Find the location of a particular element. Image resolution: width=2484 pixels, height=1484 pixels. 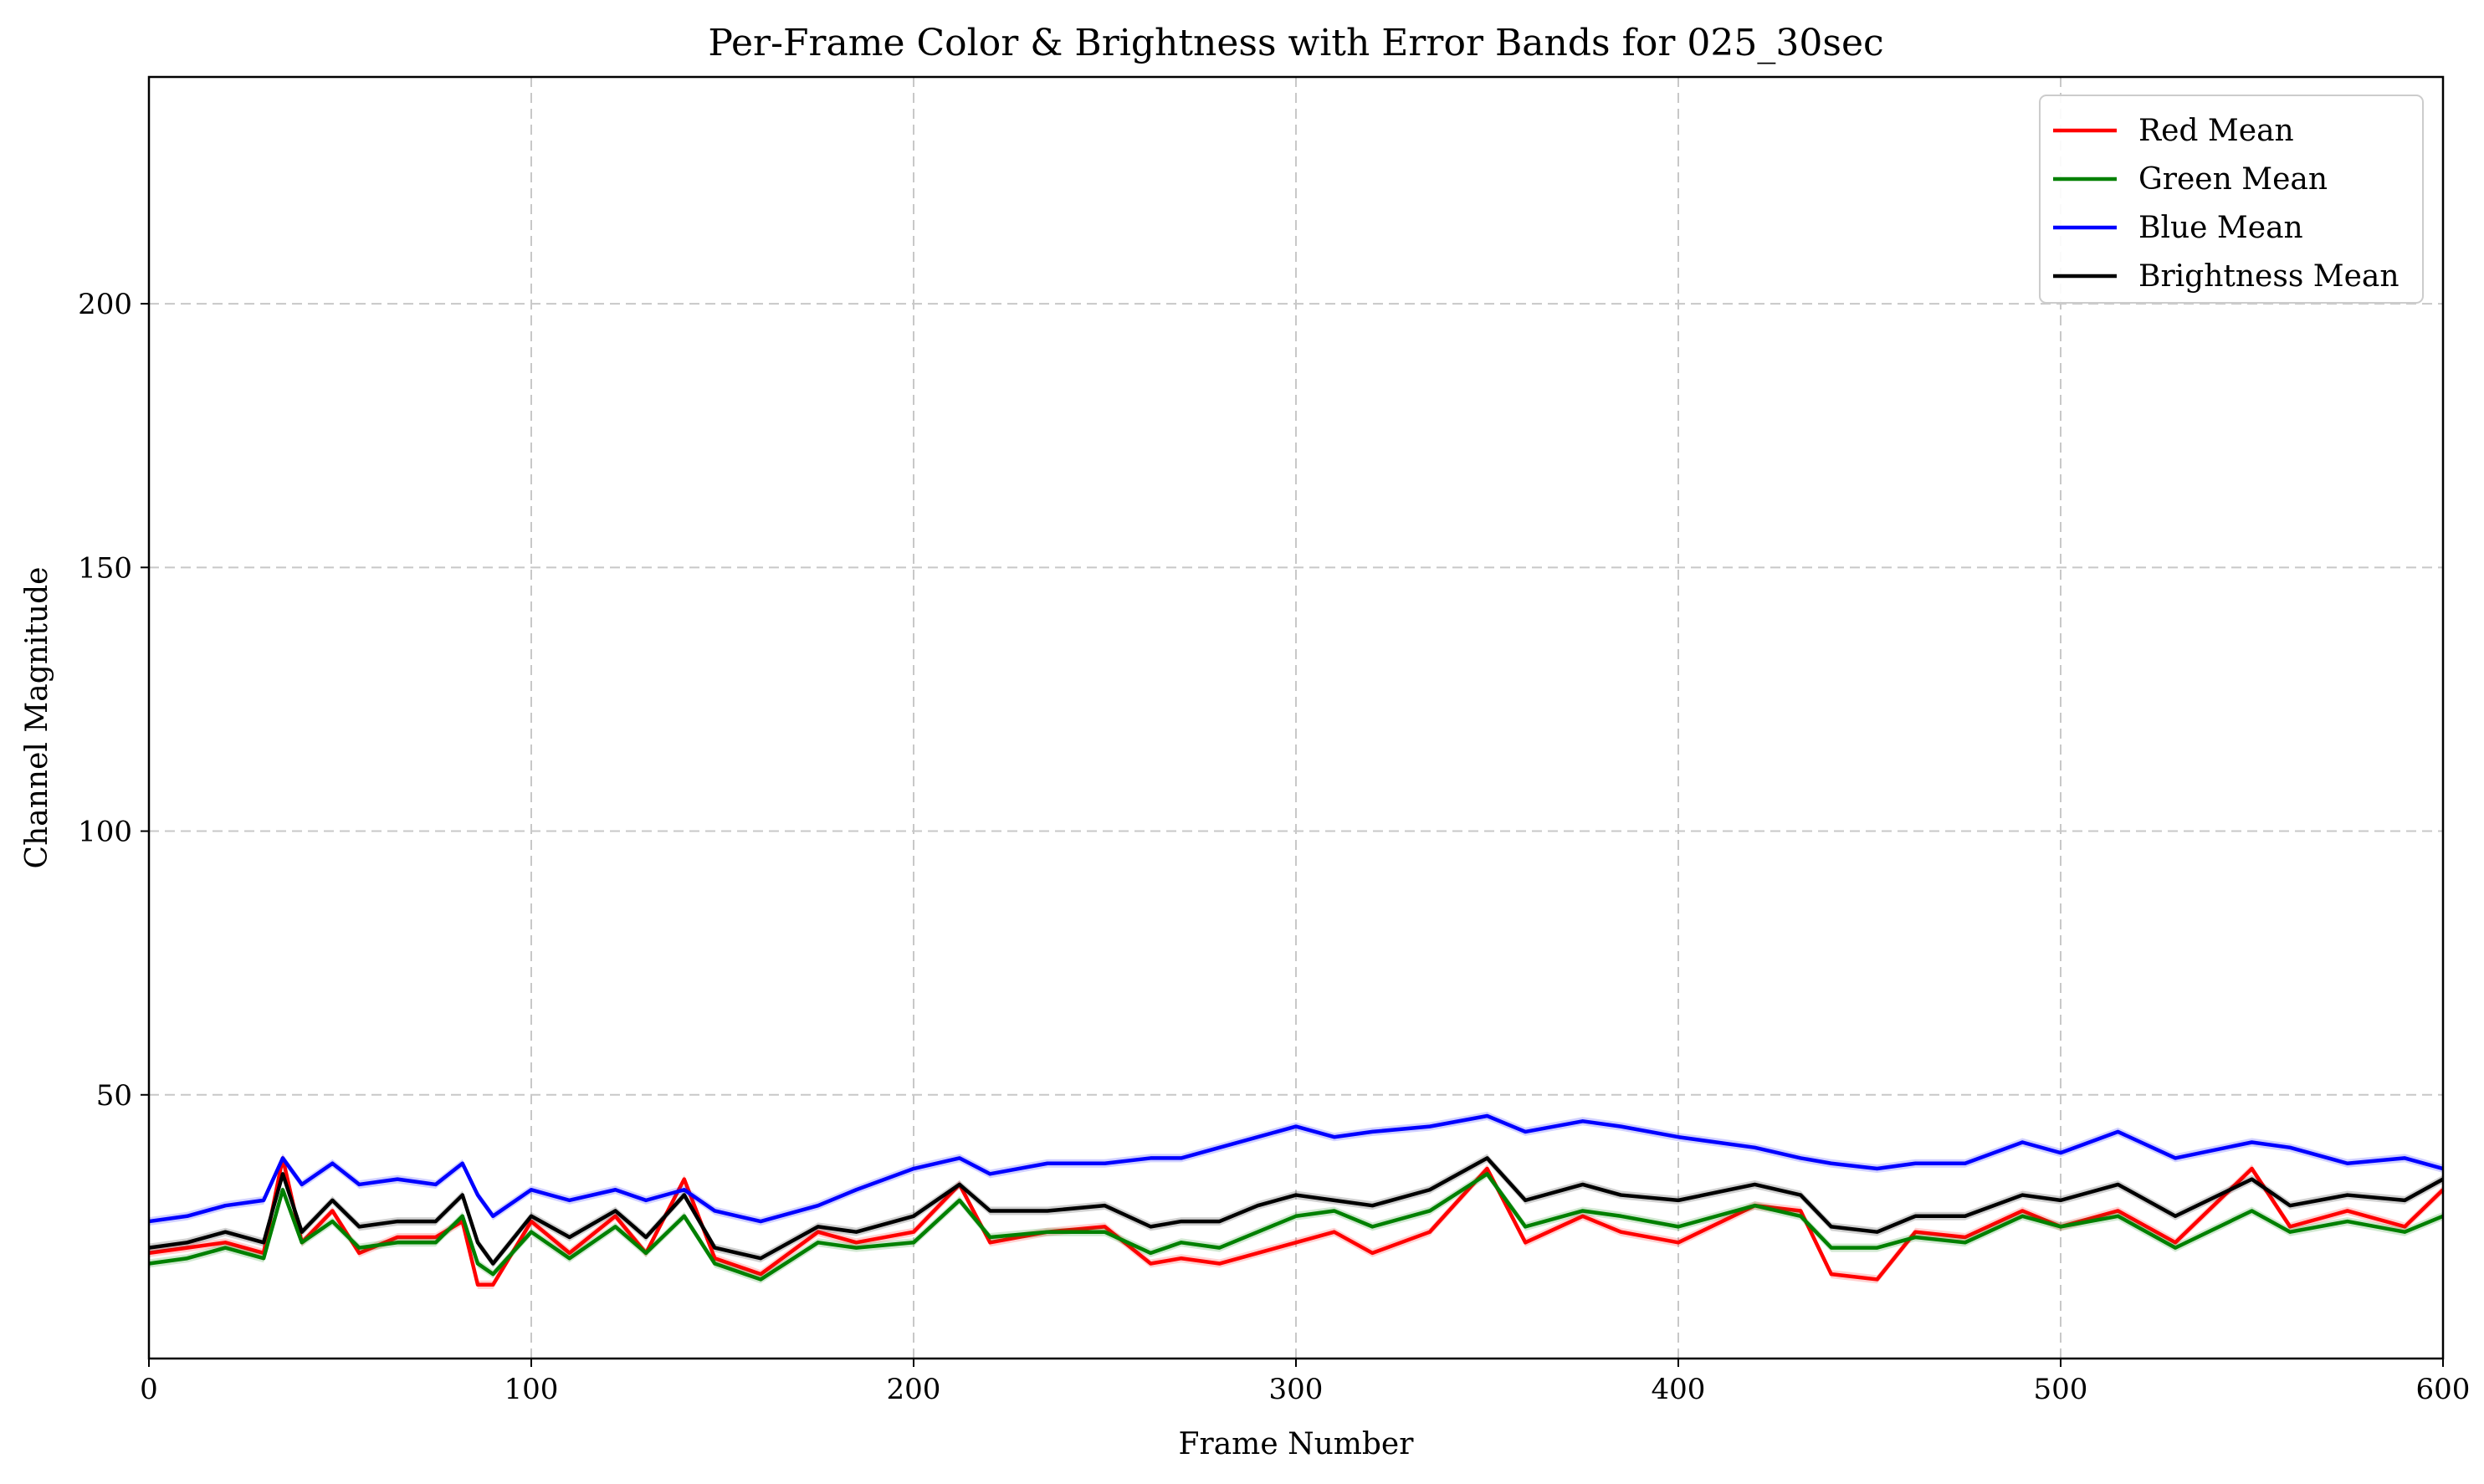

brightness-mean-line is located at coordinates (1296, 1211).